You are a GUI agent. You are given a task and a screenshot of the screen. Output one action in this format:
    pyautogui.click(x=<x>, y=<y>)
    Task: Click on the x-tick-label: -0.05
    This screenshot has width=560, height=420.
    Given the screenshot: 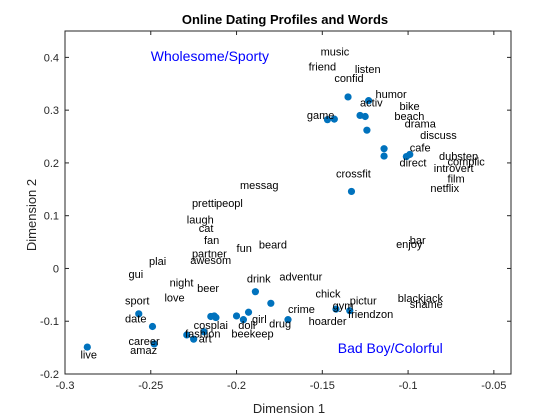 What is the action you would take?
    pyautogui.click(x=493, y=386)
    